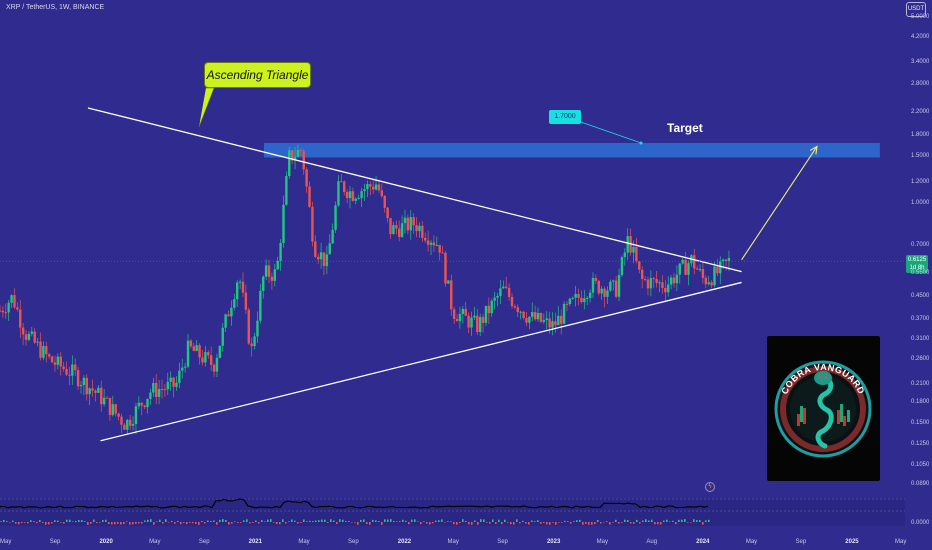  Describe the element at coordinates (916, 9) in the screenshot. I see `currency-badge: USDT` at that location.